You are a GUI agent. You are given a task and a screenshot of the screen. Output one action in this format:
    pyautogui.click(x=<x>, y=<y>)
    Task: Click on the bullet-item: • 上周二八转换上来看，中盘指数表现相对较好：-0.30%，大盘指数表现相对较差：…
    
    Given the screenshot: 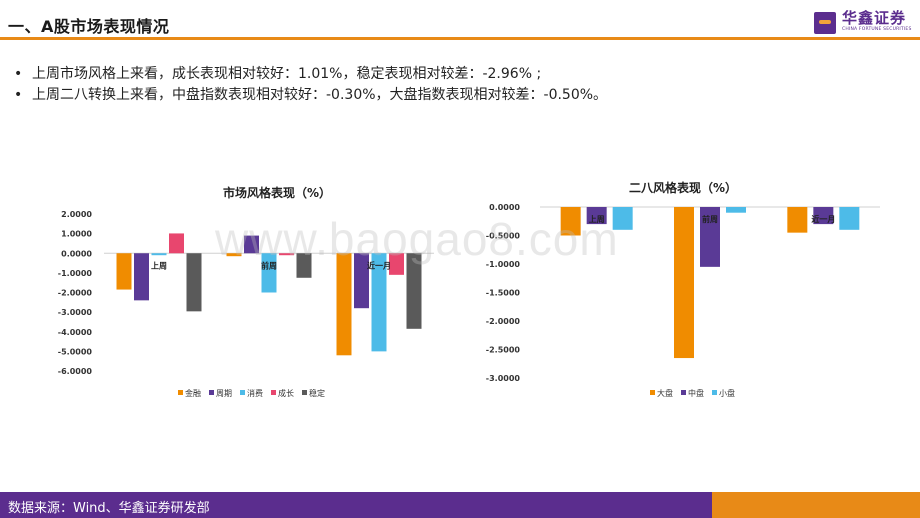 What is the action you would take?
    pyautogui.click(x=310, y=95)
    